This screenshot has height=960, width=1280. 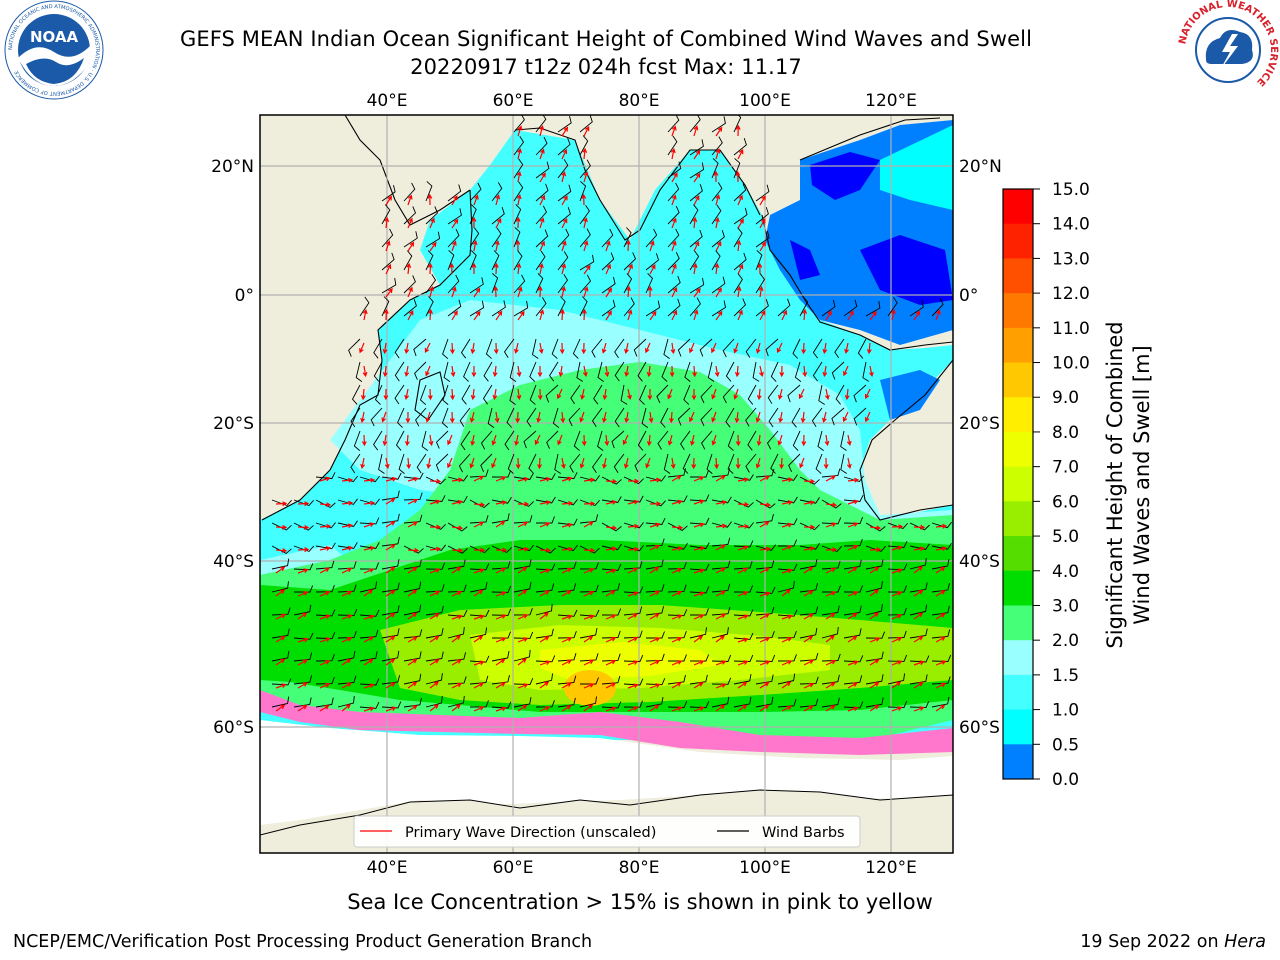 I want to click on left-axis-label: 20°S, so click(x=233, y=424).